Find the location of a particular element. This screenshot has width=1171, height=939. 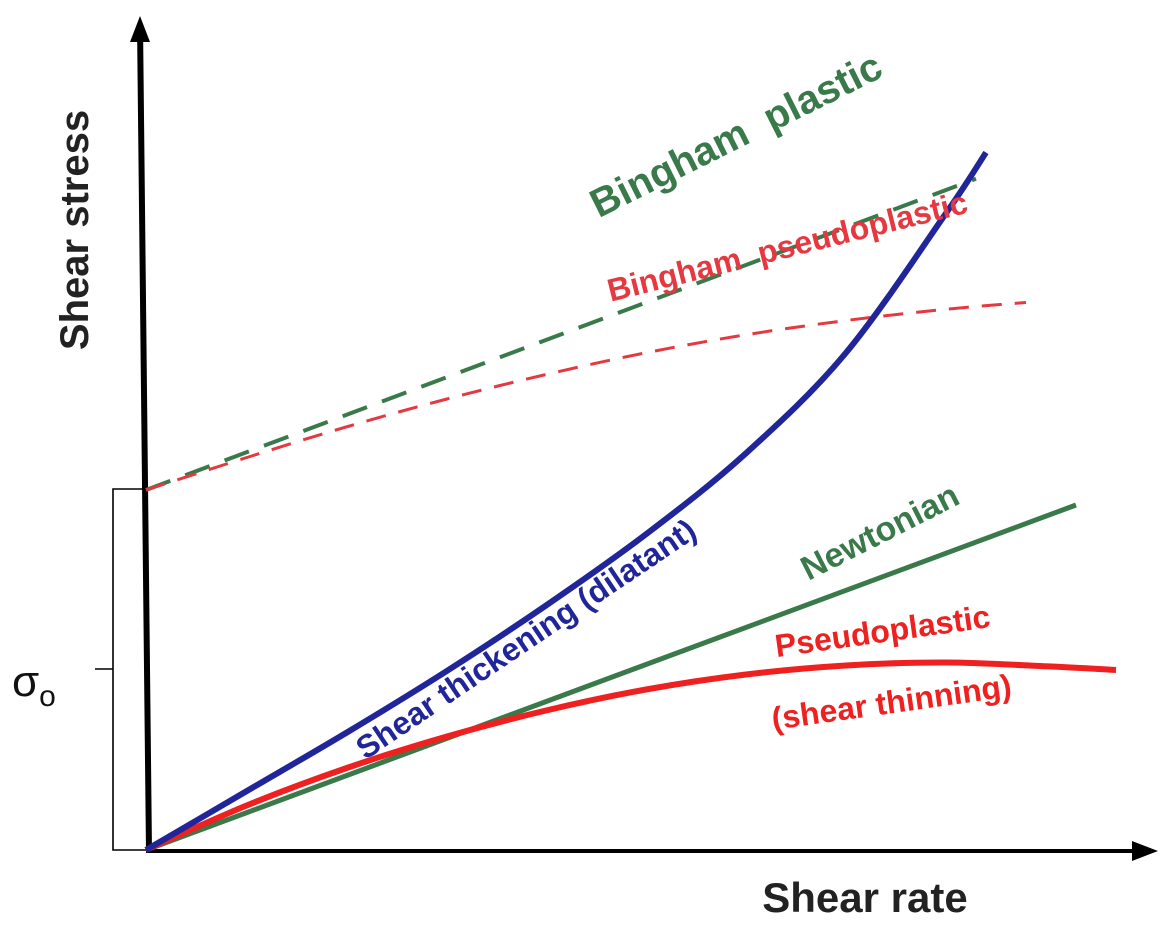

label-bingham-pseudoplastic: Bingham pseudoplastic is located at coordinates (788, 246).